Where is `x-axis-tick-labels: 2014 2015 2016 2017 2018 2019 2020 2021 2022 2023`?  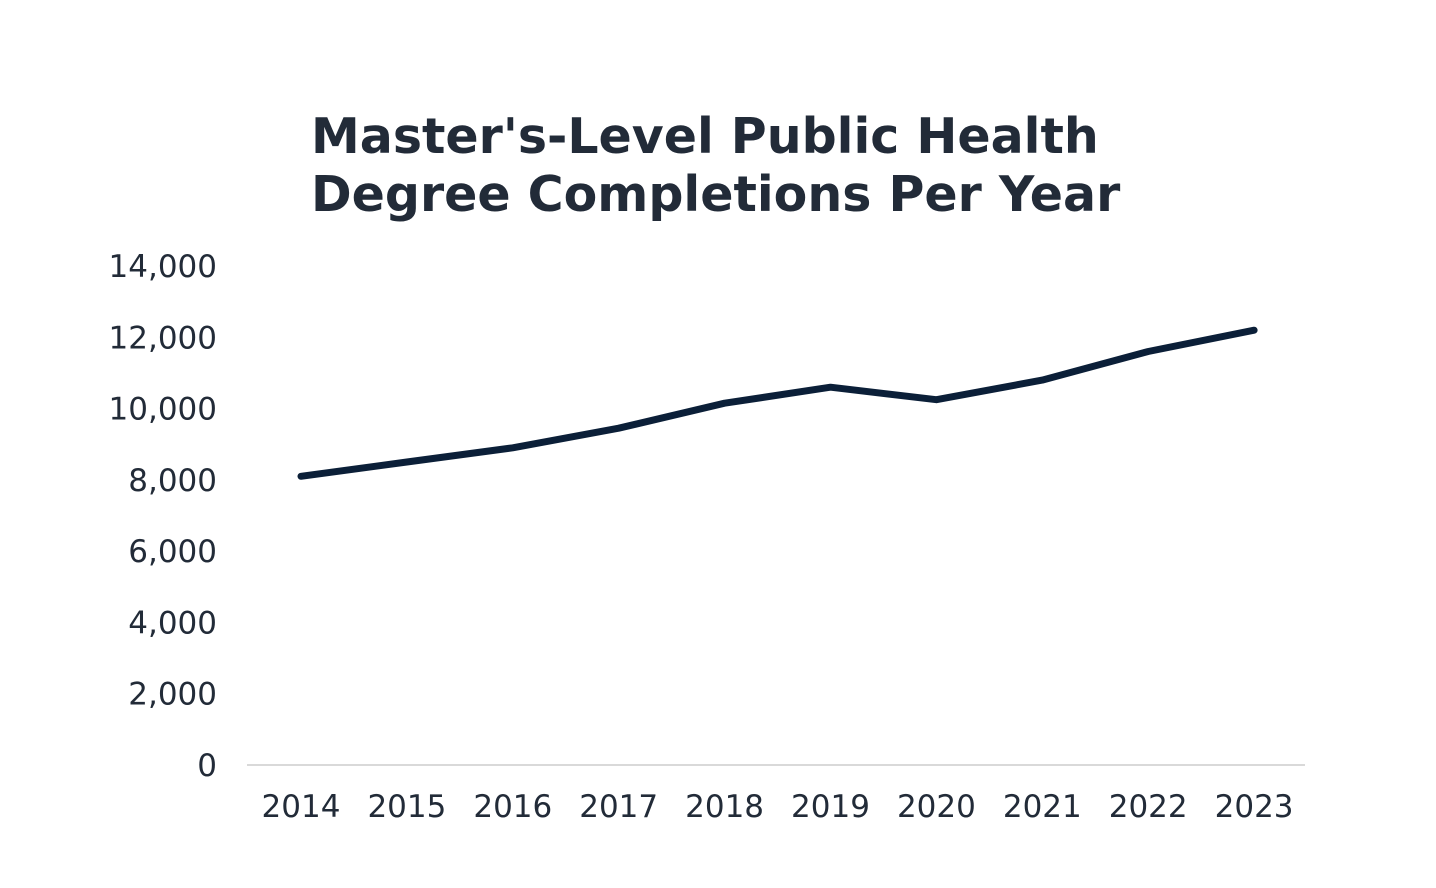 x-axis-tick-labels: 2014 2015 2016 2017 2018 2019 2020 2021 2022 2023 is located at coordinates (778, 807).